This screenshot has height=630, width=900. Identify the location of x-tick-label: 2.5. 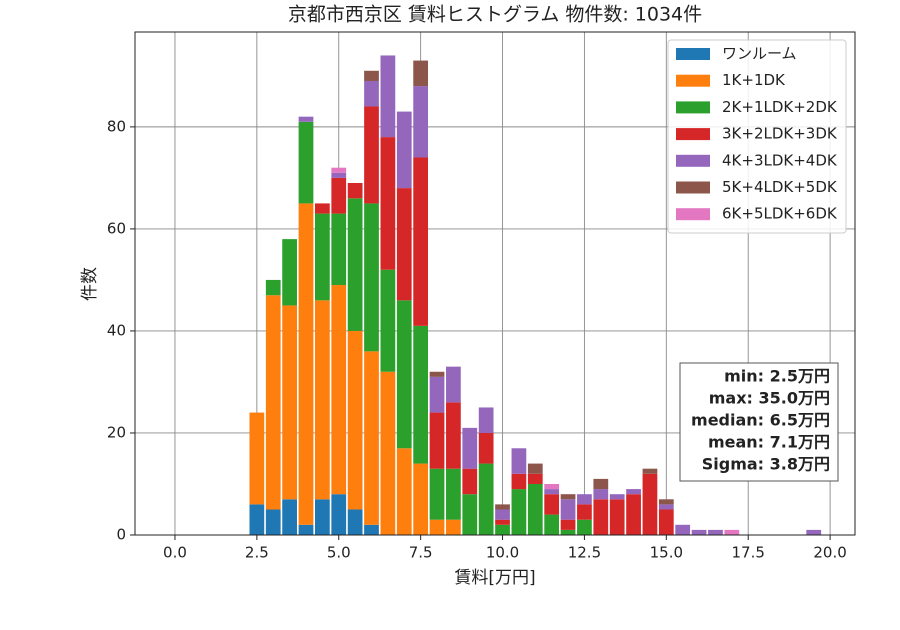
(257, 553).